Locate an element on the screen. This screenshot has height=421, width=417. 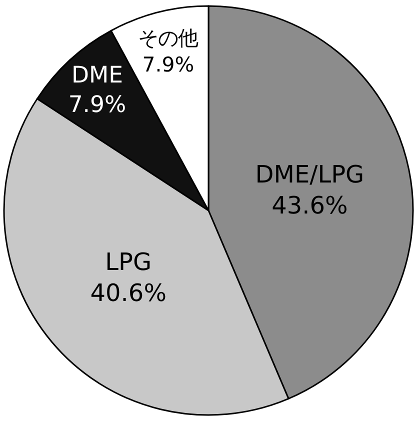
slice-label: DME/LPG is located at coordinates (309, 174).